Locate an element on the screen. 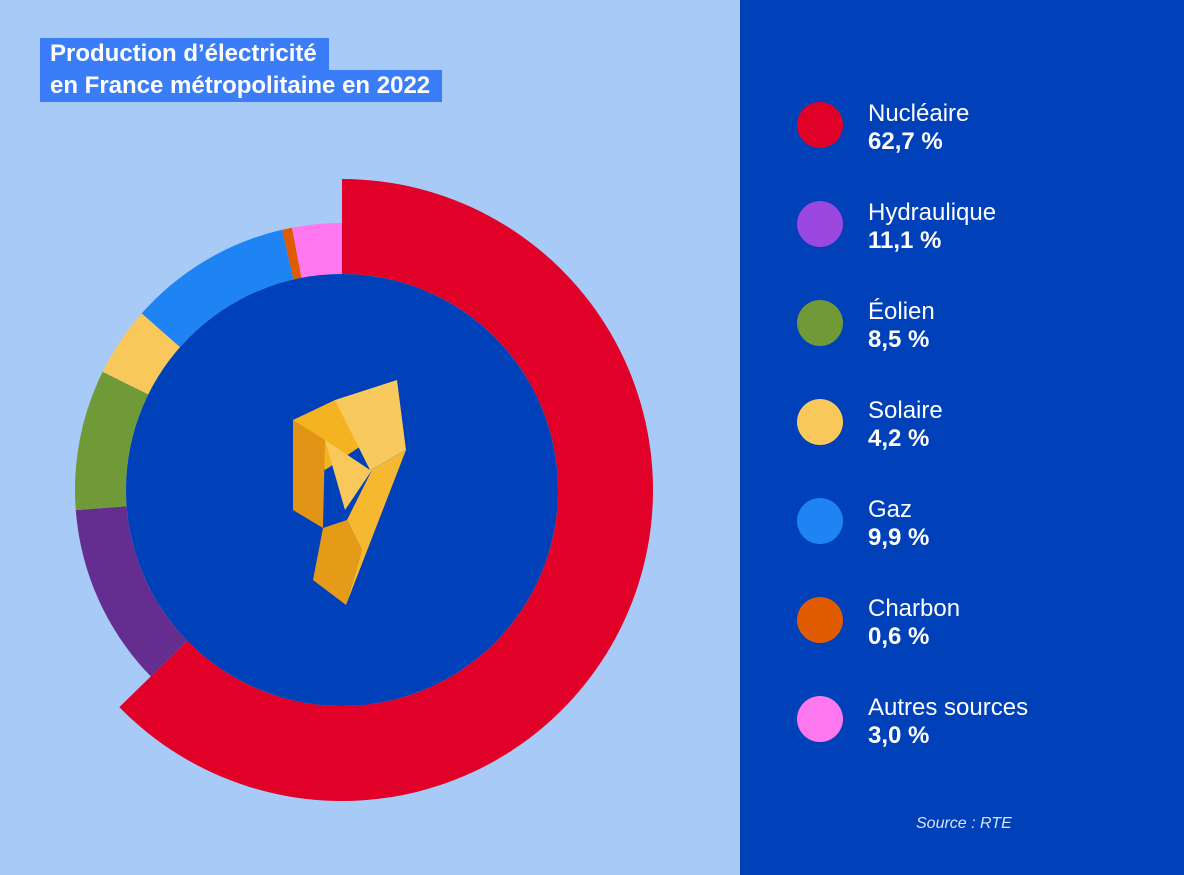 This screenshot has height=875, width=1184. legend-label: Gaz is located at coordinates (890, 509).